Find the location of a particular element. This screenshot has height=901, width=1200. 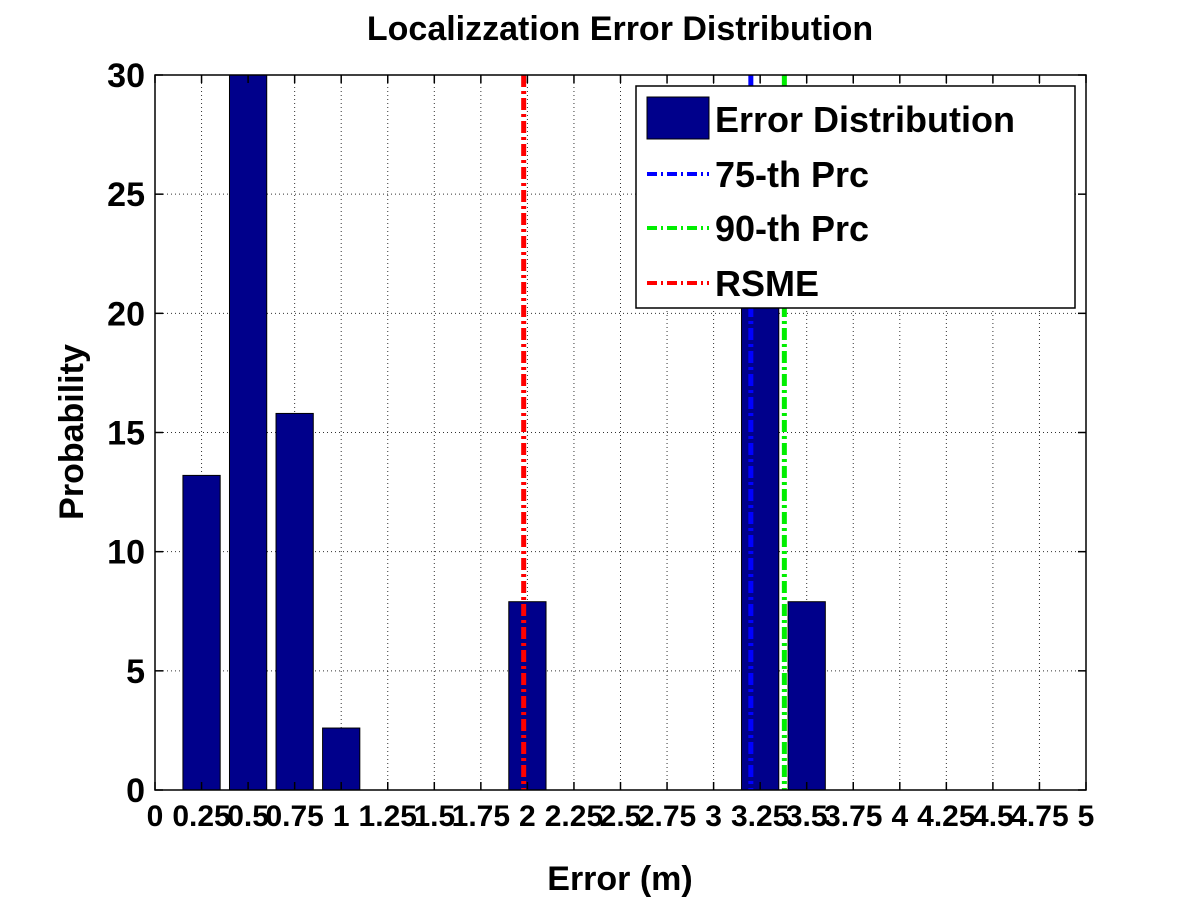

x-tick-label: 4.5 is located at coordinates (993, 816).